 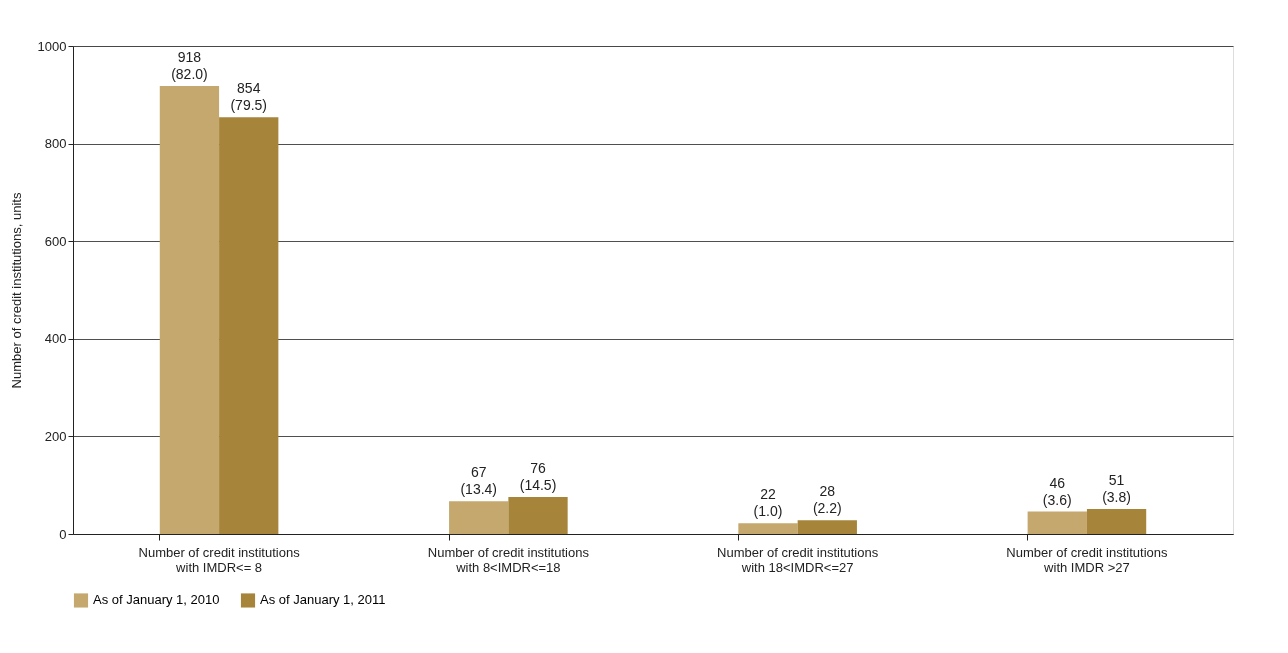 What do you see at coordinates (16, 290) in the screenshot?
I see `y-axis-title: Number of credit institutions, units` at bounding box center [16, 290].